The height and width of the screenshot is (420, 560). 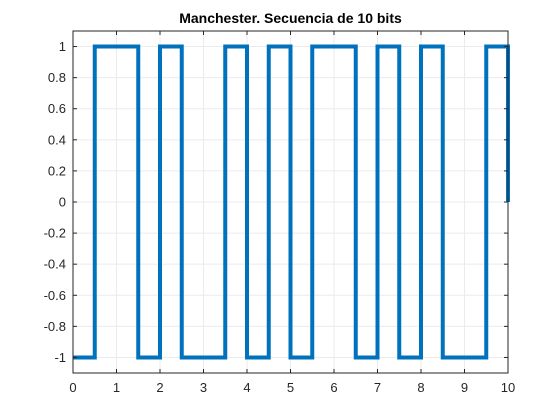 I want to click on y-tick-label: -0.6, so click(x=55, y=295).